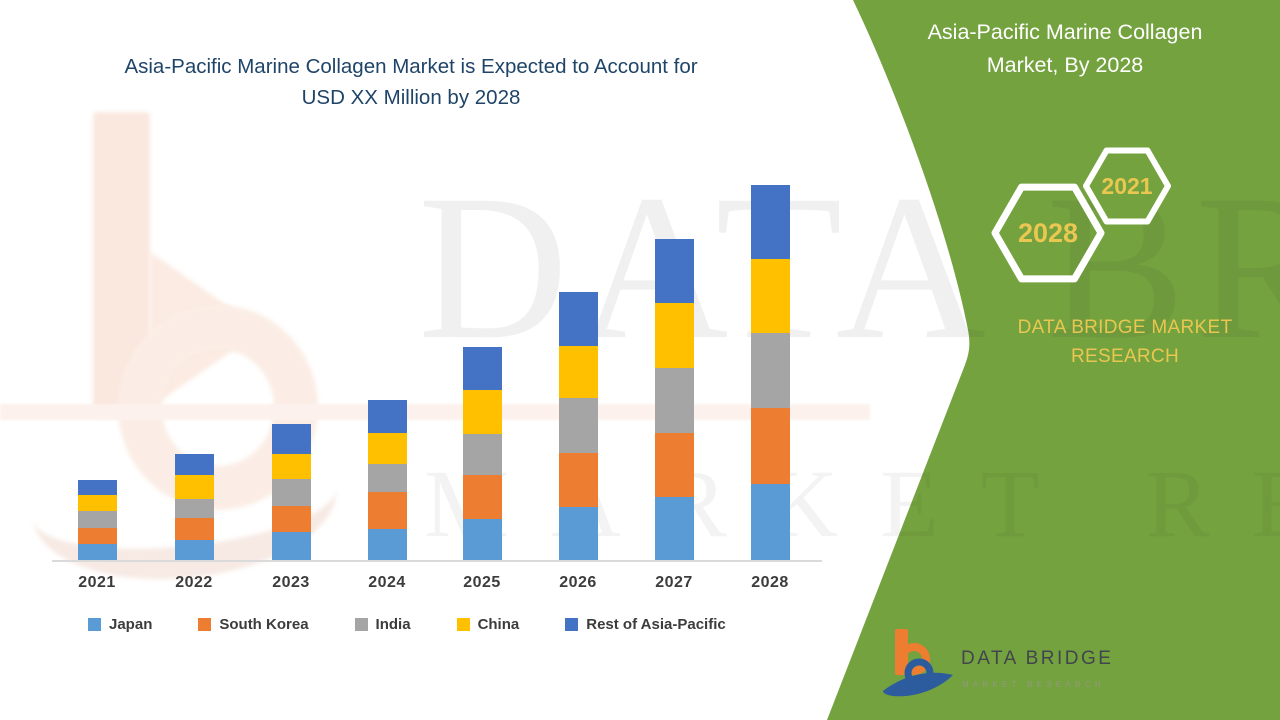 Image resolution: width=1280 pixels, height=720 pixels. I want to click on bar-segment-south-korea-2024, so click(387, 510).